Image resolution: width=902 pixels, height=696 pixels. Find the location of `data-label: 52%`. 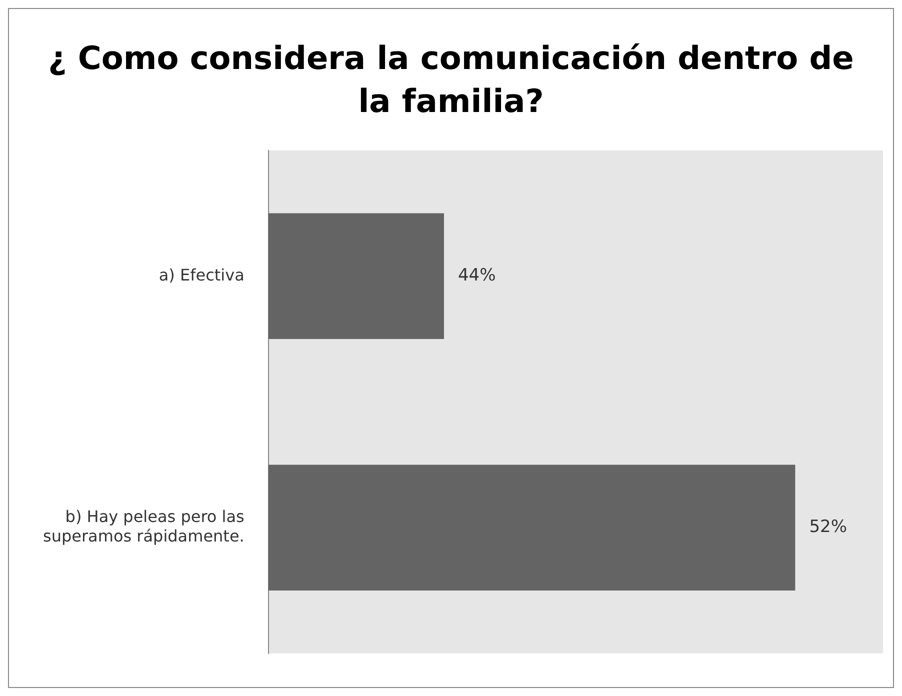

data-label: 52% is located at coordinates (828, 527).